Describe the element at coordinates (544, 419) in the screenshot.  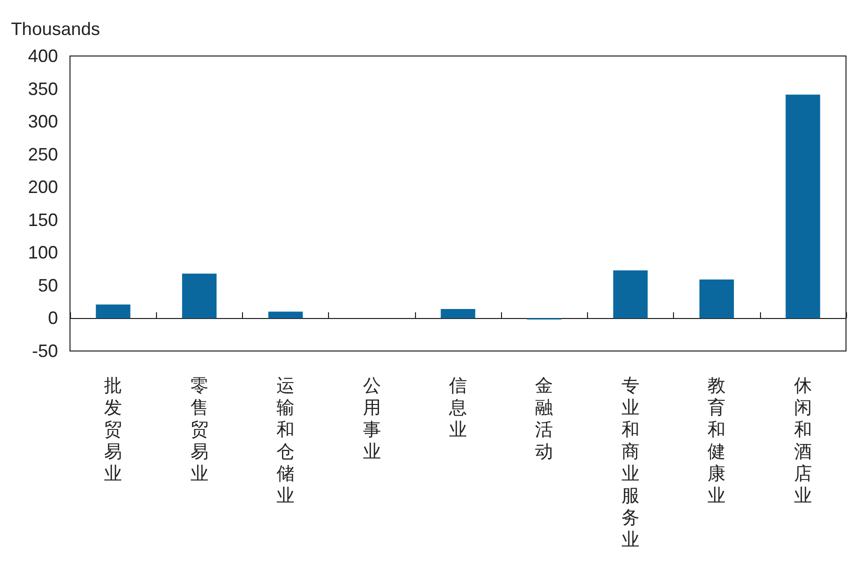
I see `x-tick-label: 金融活动` at that location.